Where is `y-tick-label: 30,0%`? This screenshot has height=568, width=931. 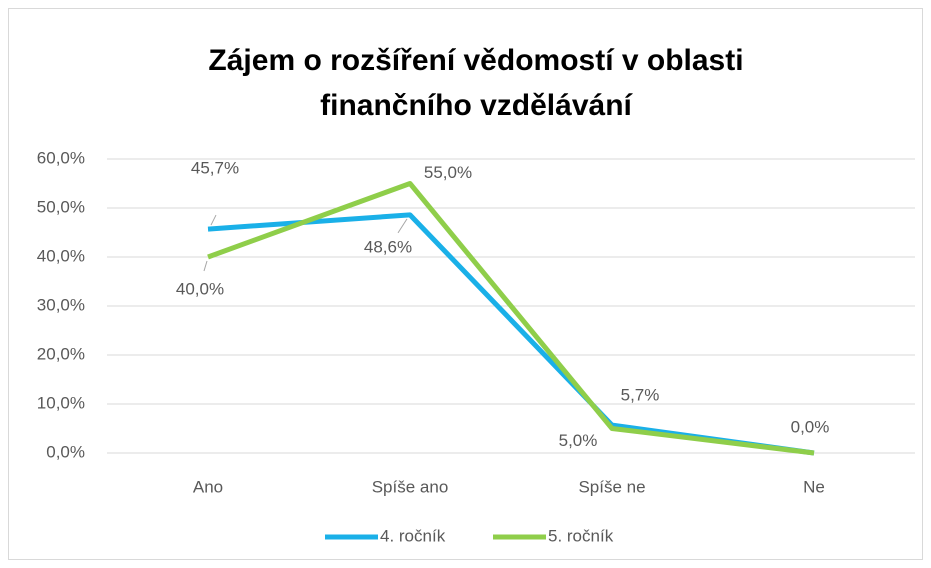 y-tick-label: 30,0% is located at coordinates (61, 304).